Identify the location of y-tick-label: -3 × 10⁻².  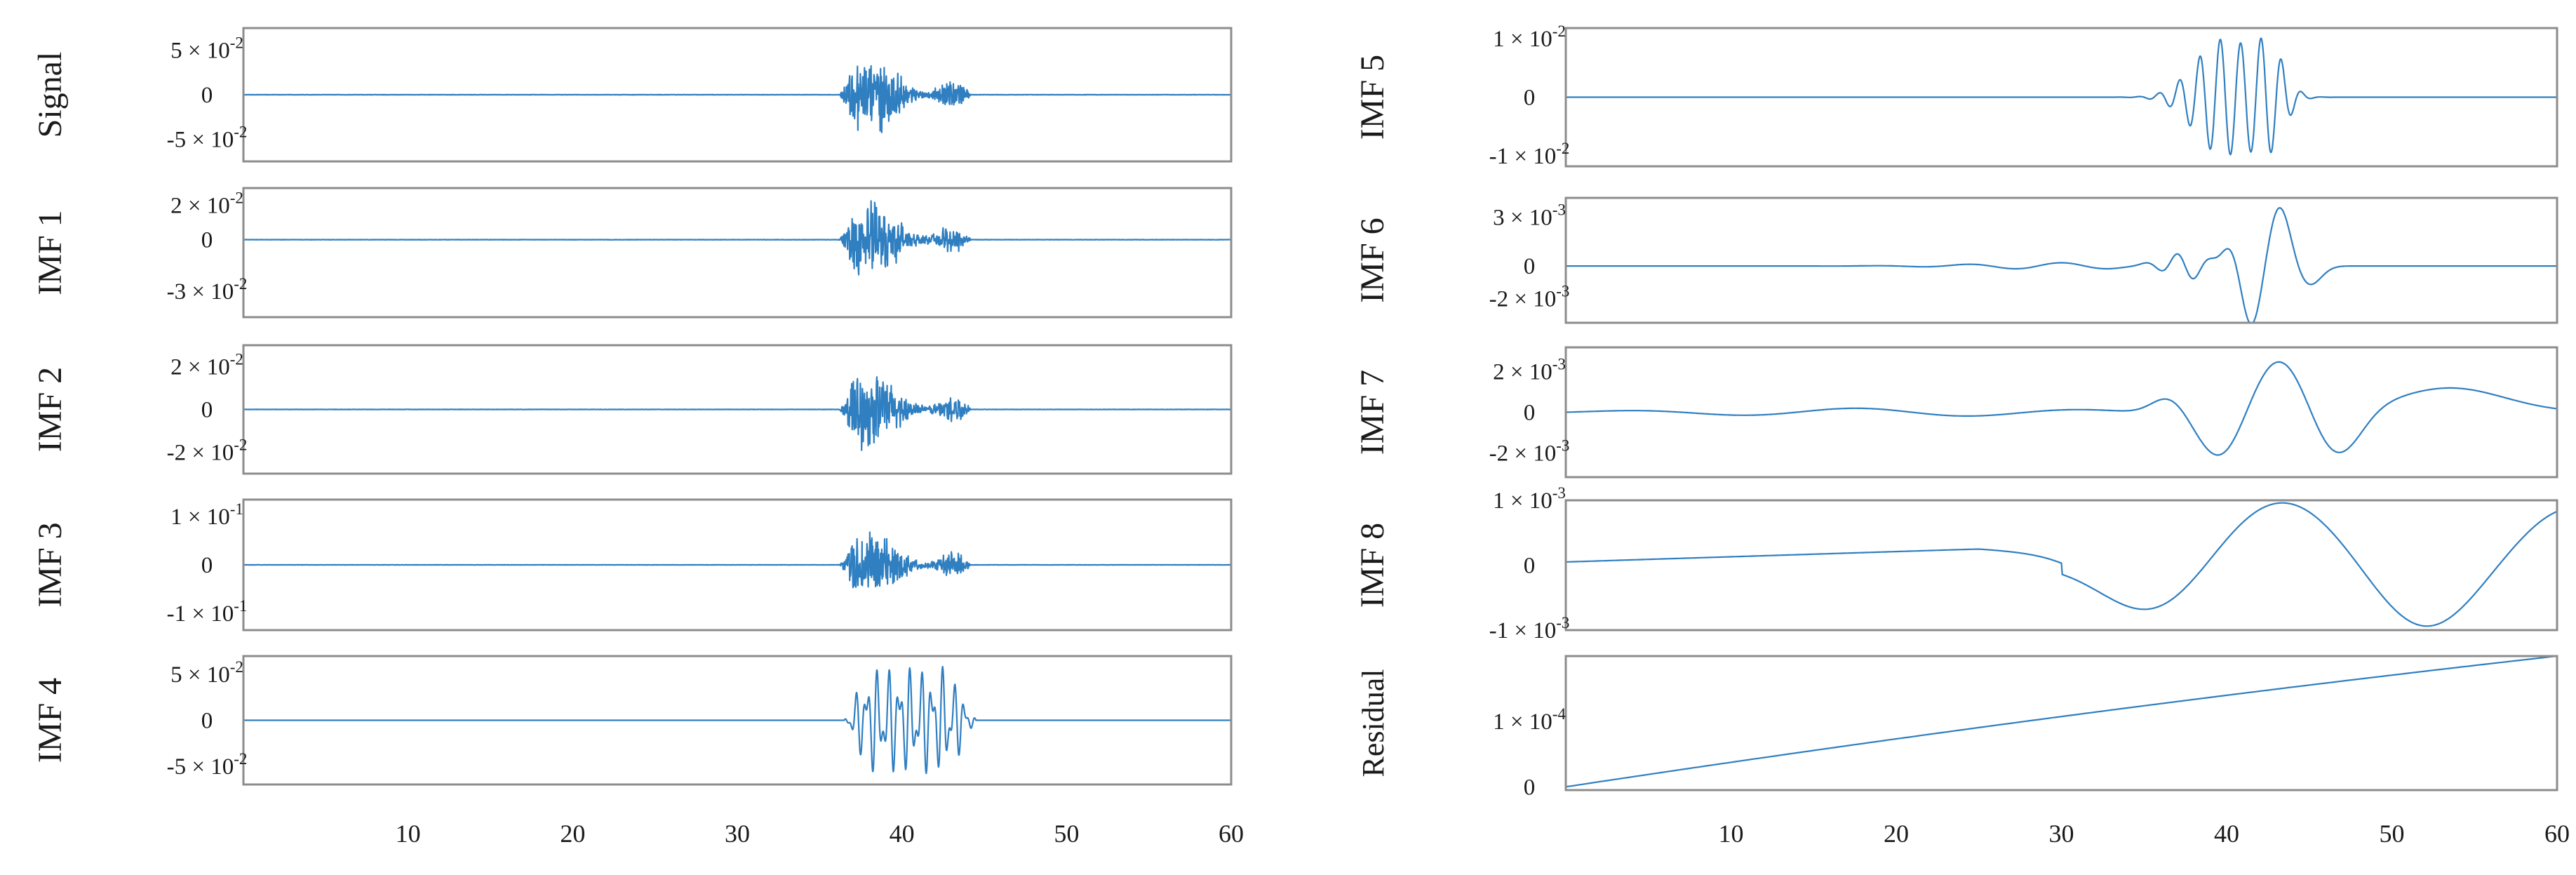
(207, 290).